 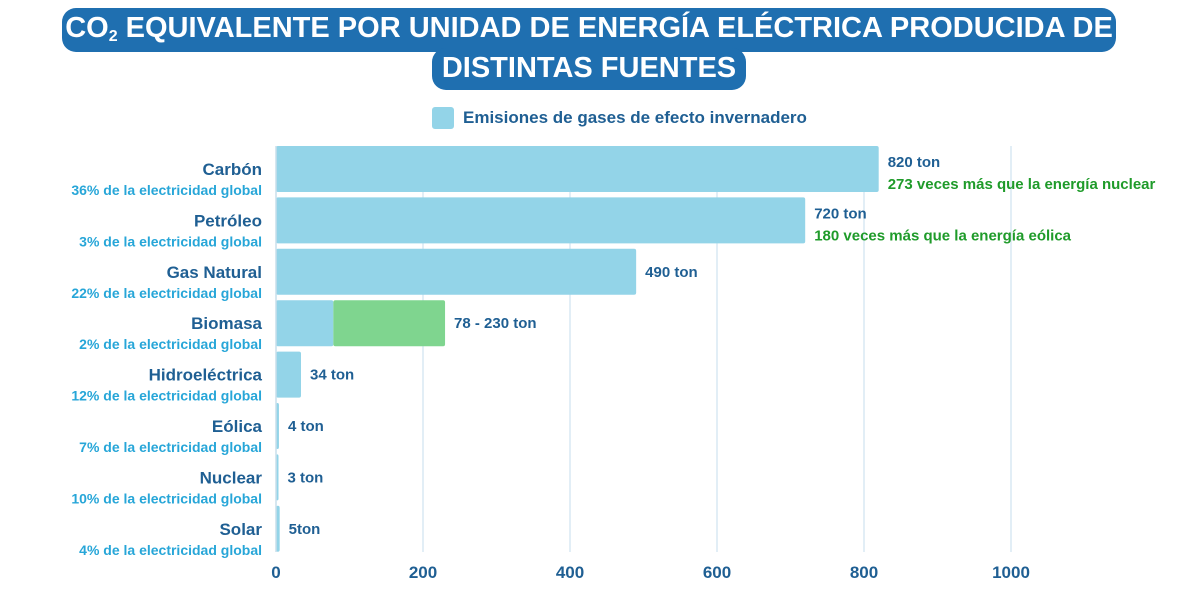 What do you see at coordinates (1011, 572) in the screenshot?
I see `x-tick-label: 1000` at bounding box center [1011, 572].